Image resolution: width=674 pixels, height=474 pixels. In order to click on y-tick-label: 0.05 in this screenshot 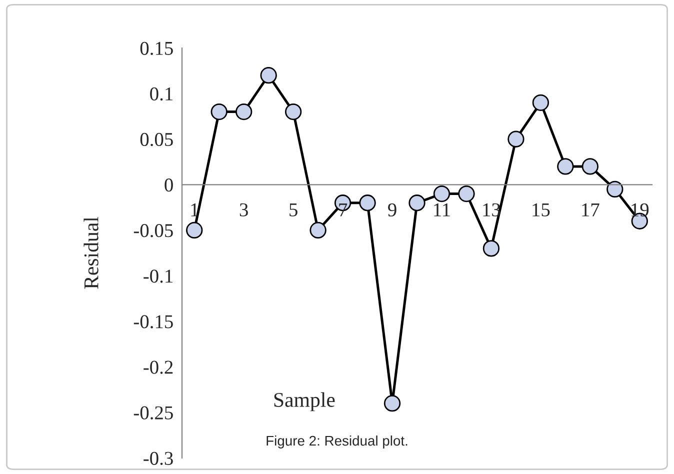, I will do `click(156, 139)`.